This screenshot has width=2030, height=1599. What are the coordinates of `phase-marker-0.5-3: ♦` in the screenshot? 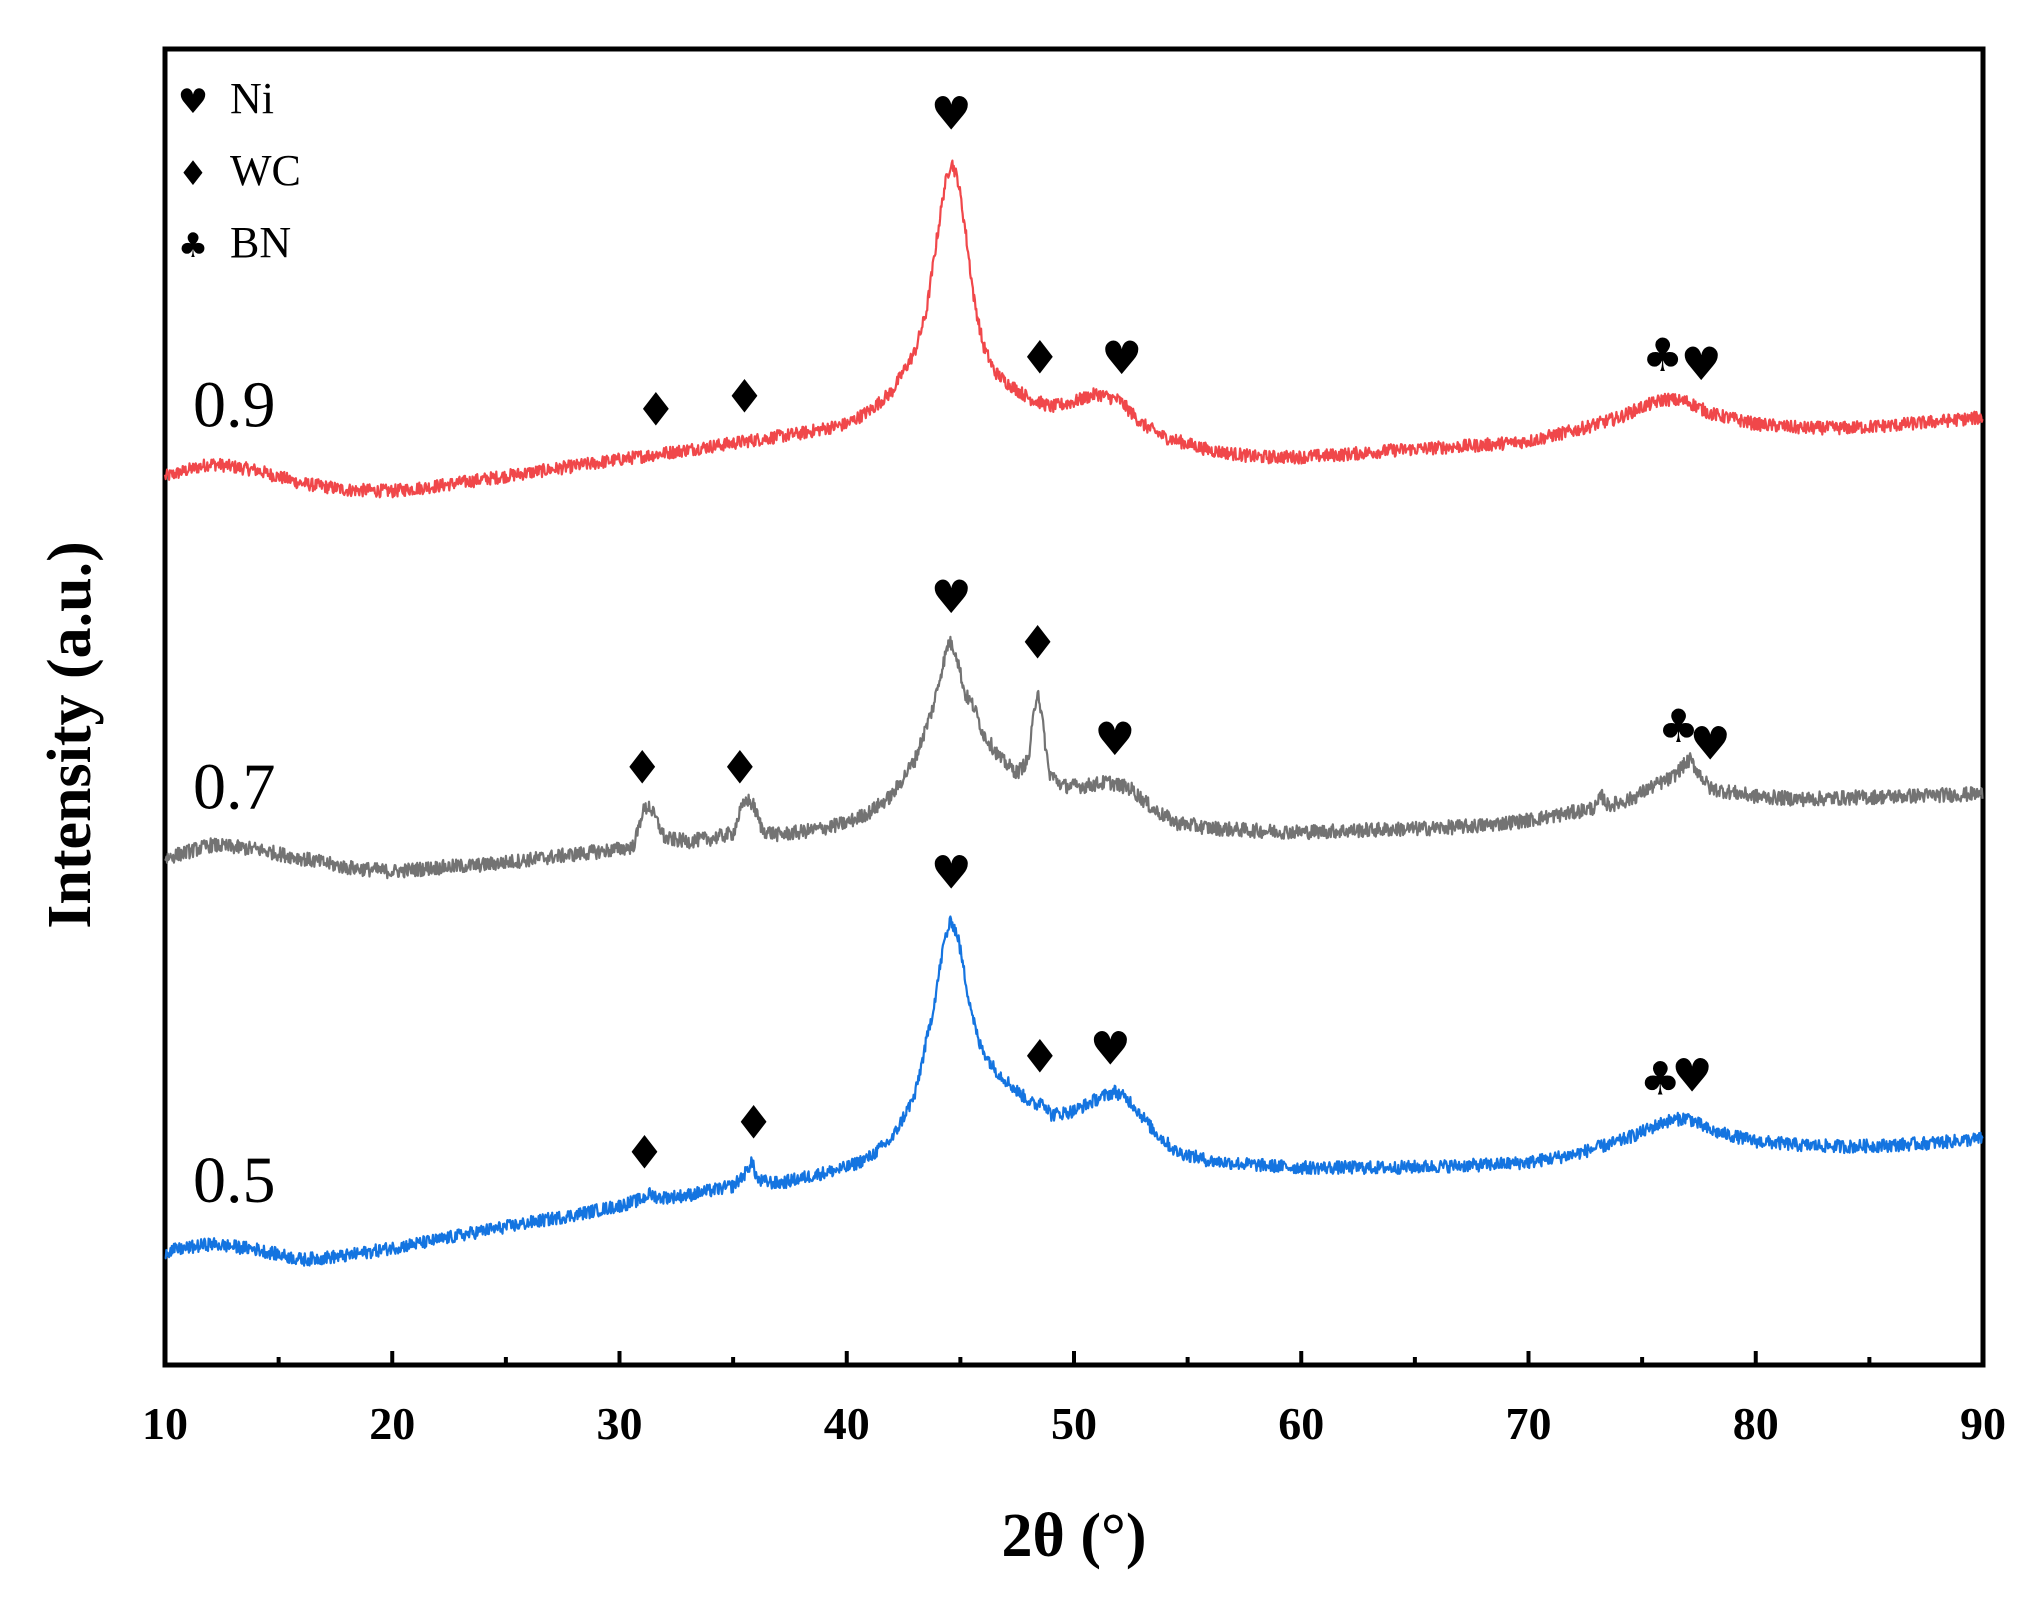 It's located at (1039, 1056).